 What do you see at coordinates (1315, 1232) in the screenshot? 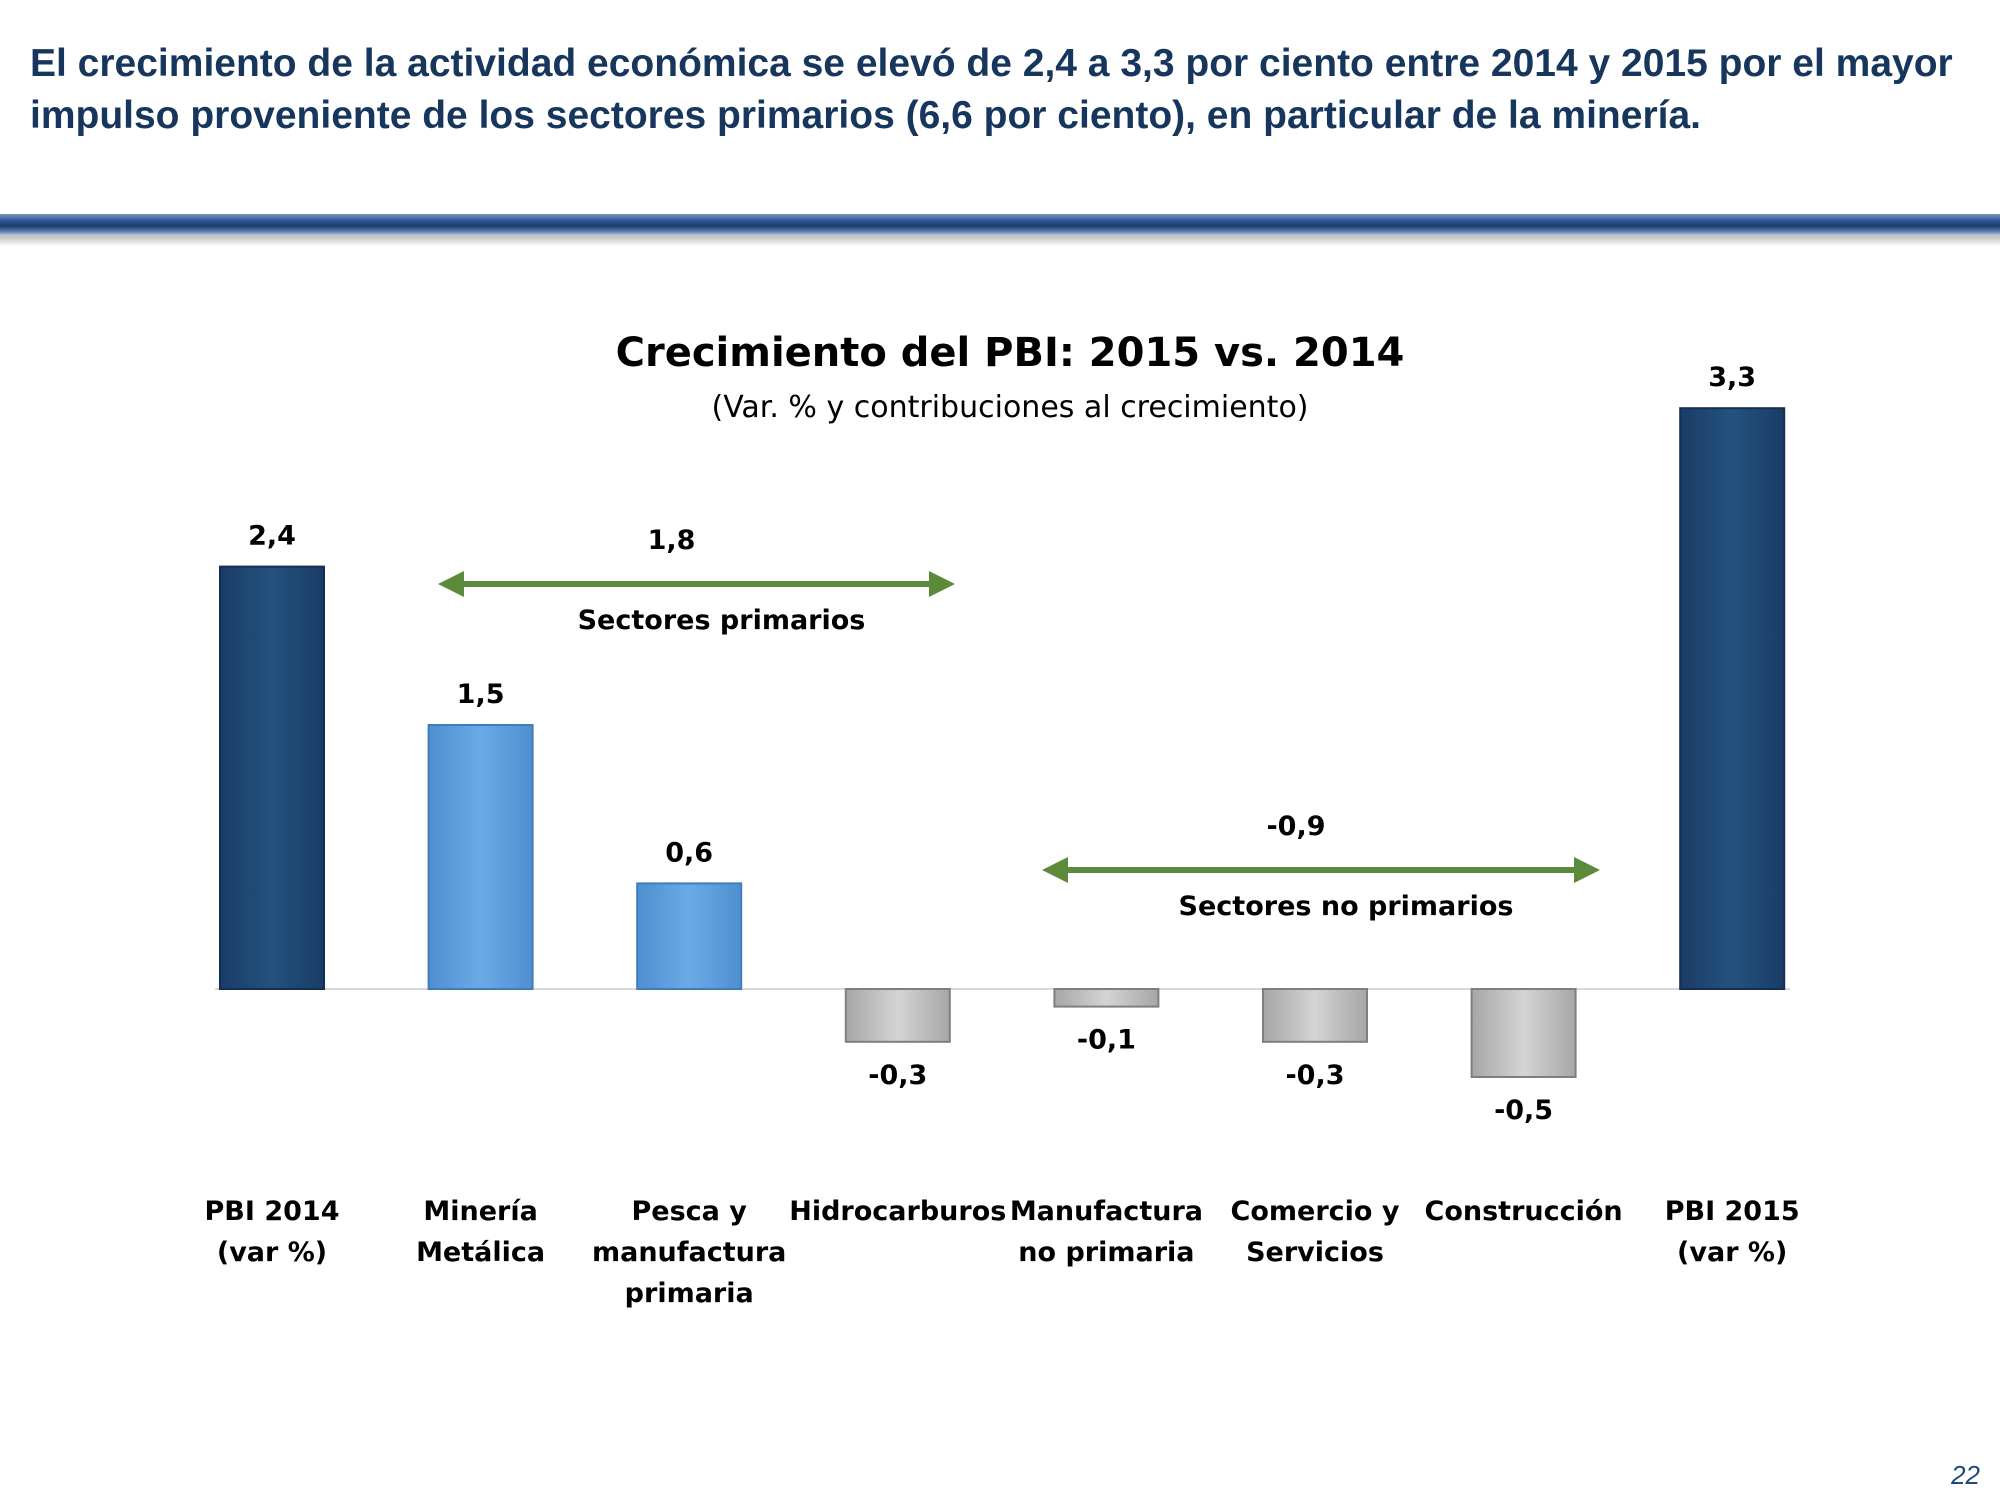
I see `category-label-5: Comercio y Servicios` at bounding box center [1315, 1232].